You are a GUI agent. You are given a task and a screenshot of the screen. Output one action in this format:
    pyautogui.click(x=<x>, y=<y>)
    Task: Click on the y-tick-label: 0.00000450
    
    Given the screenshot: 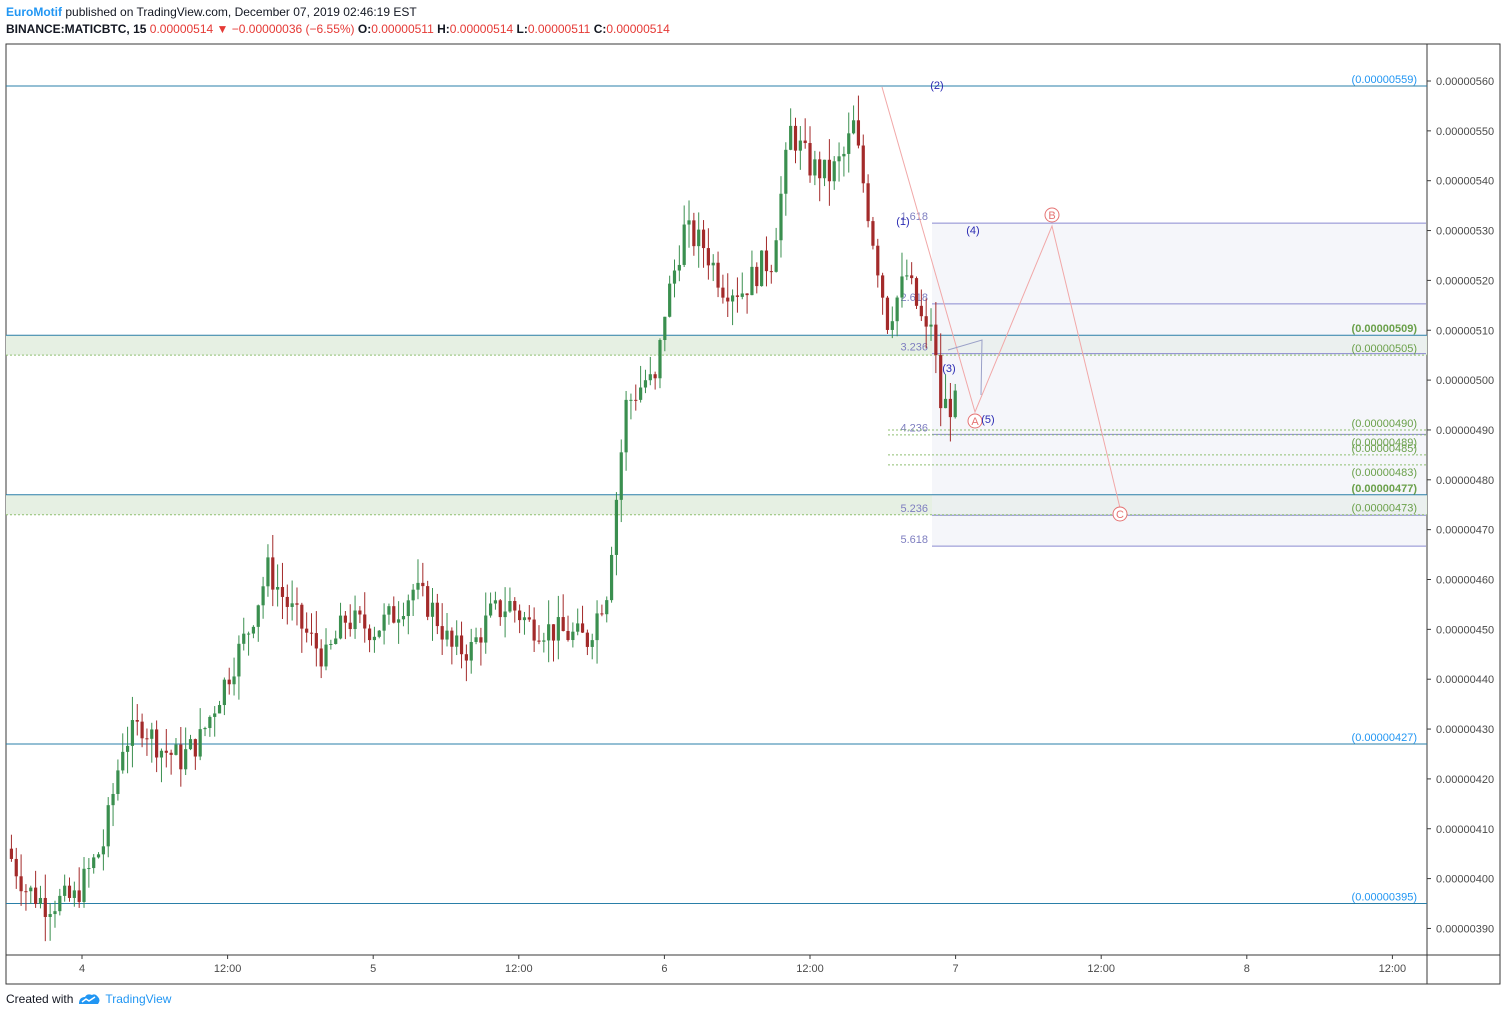 What is the action you would take?
    pyautogui.click(x=1465, y=630)
    